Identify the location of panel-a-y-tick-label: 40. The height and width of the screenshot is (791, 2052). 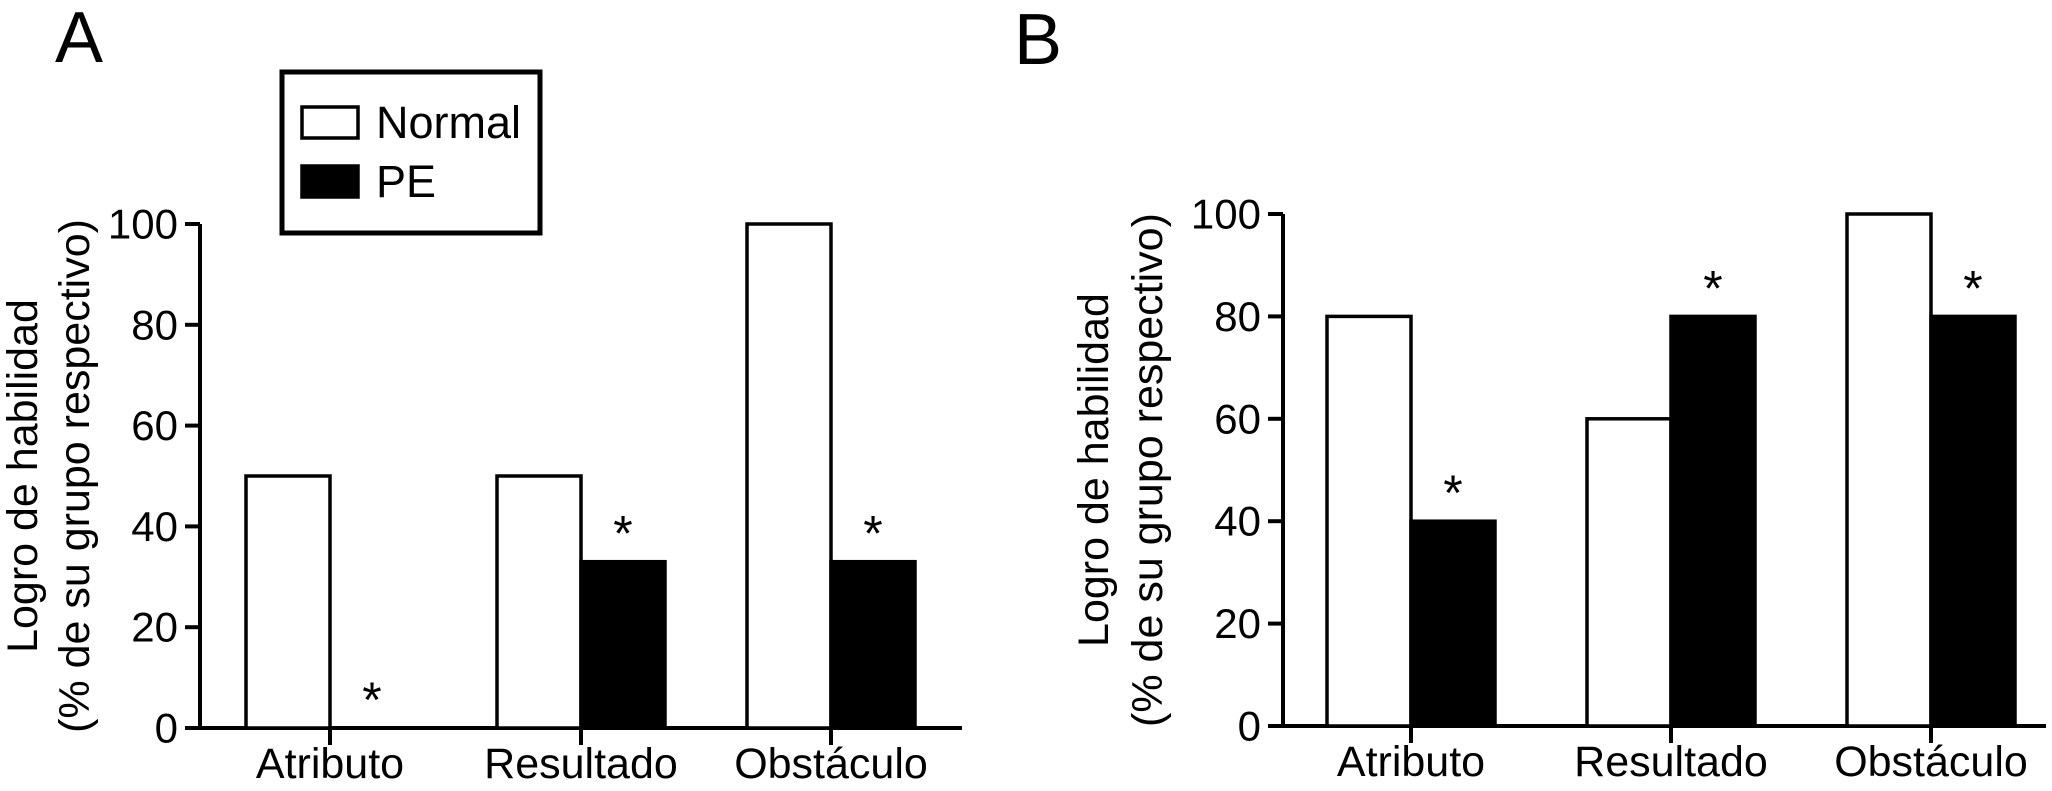
(154, 526).